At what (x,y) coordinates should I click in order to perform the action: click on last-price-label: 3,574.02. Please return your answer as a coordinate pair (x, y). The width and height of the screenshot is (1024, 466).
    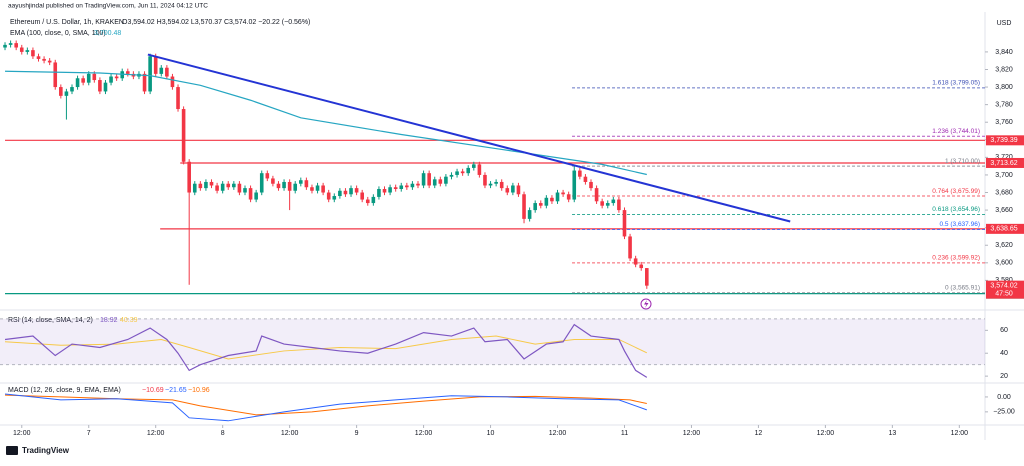
    Looking at the image, I should click on (1003, 285).